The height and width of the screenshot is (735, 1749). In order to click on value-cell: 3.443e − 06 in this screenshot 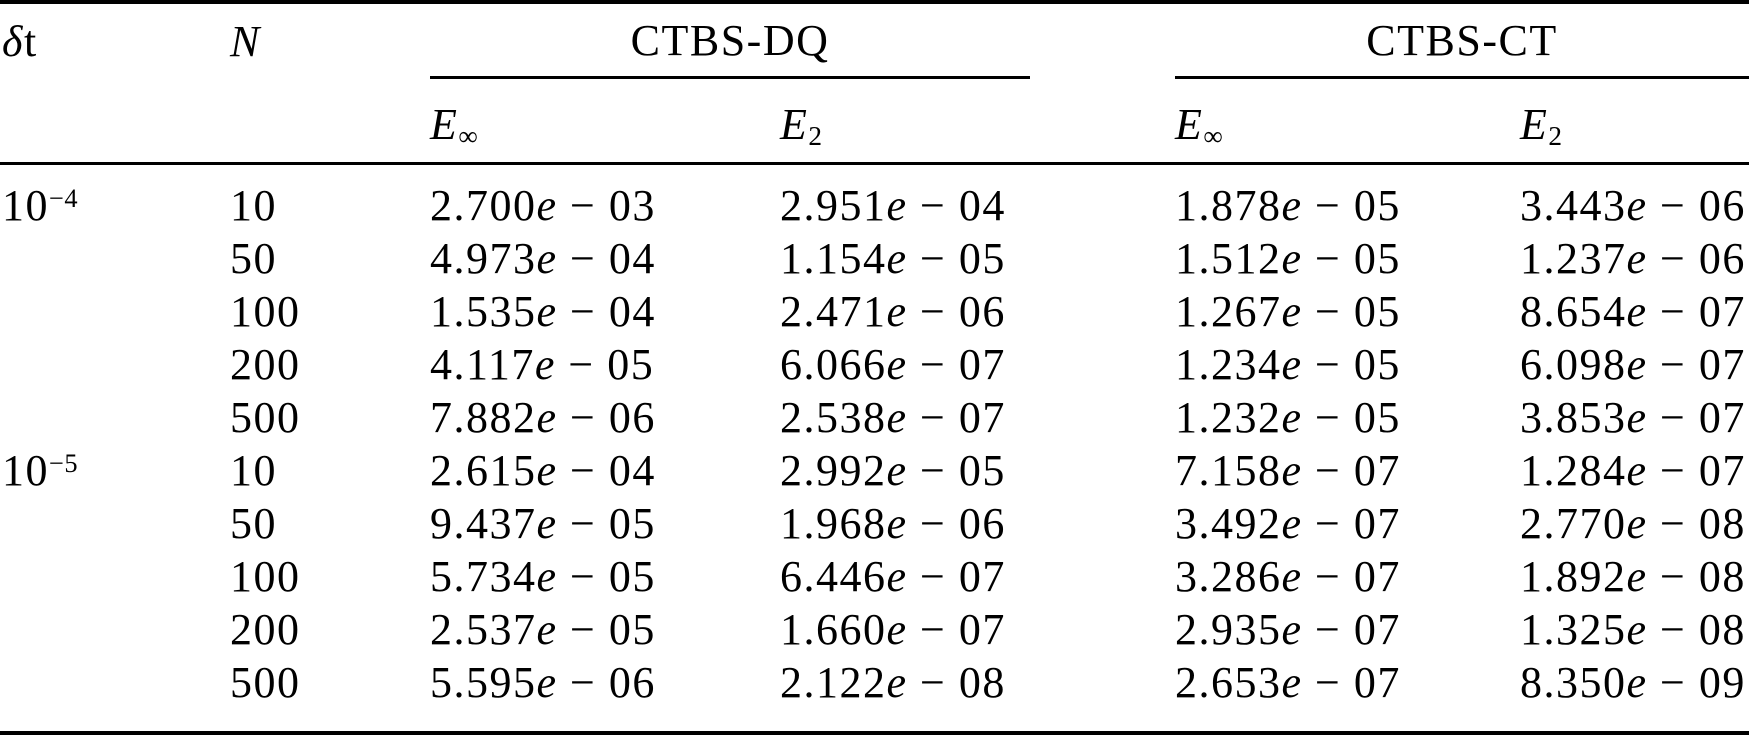, I will do `click(1633, 205)`.